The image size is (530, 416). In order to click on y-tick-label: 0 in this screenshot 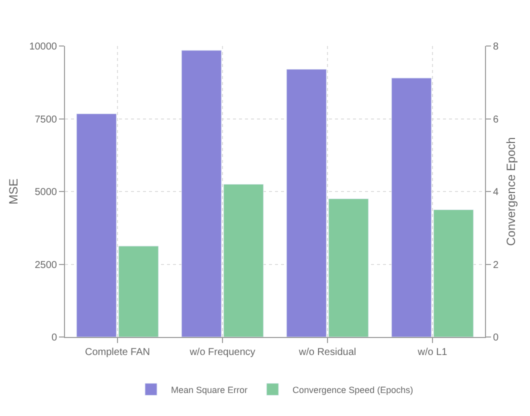, I will do `click(54, 338)`.